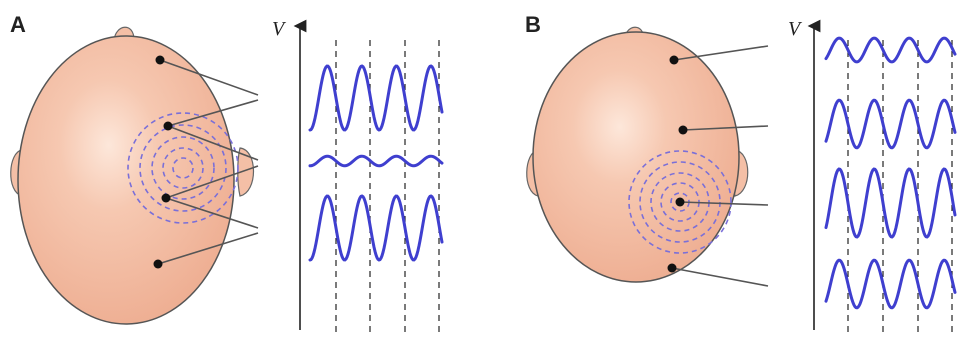 Image resolution: width=964 pixels, height=337 pixels. What do you see at coordinates (278, 29) in the screenshot?
I see `panel-a-y-axis-label: V` at bounding box center [278, 29].